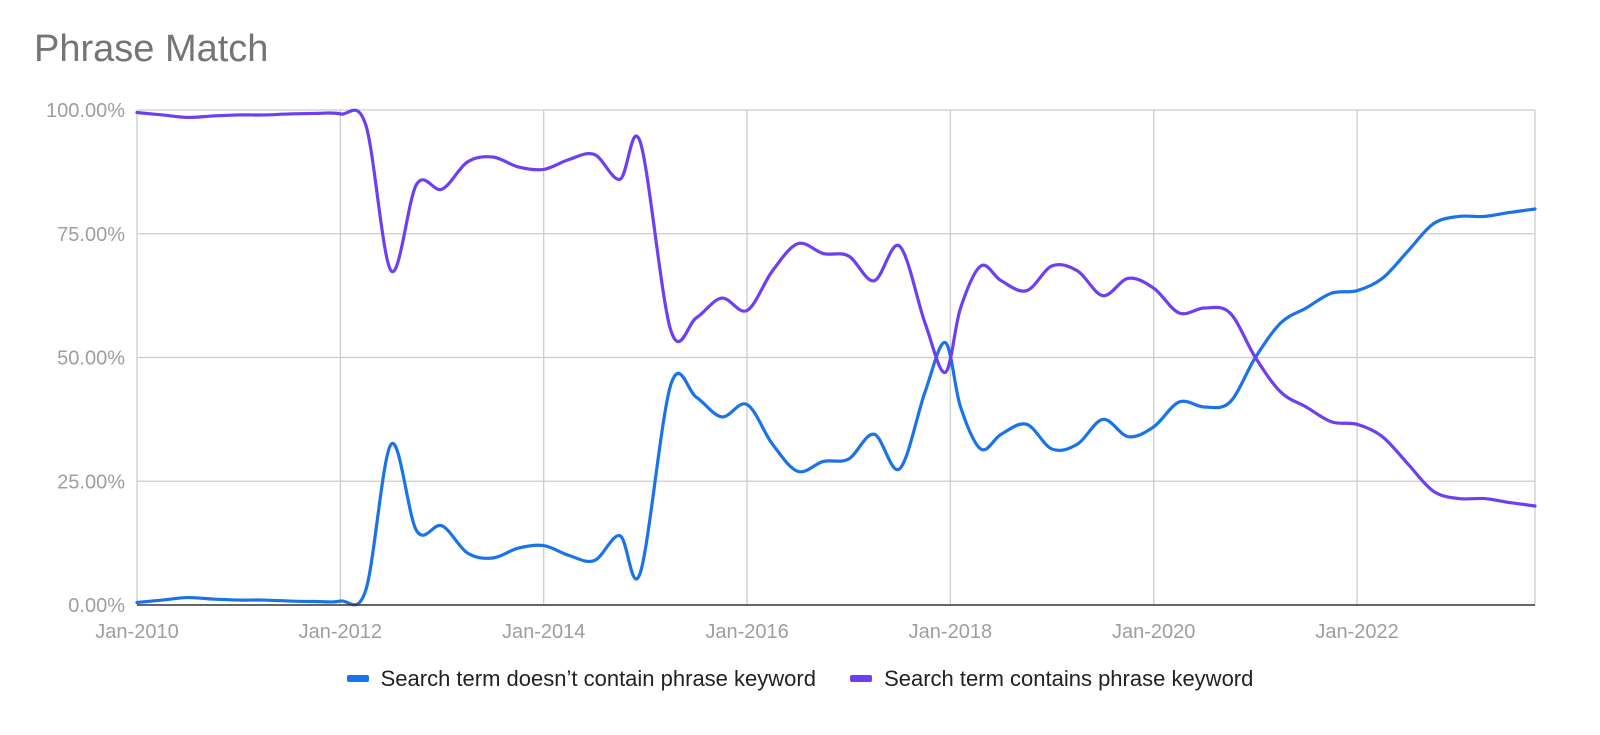  I want to click on x-tick-label: Jan-2022, so click(1356, 632).